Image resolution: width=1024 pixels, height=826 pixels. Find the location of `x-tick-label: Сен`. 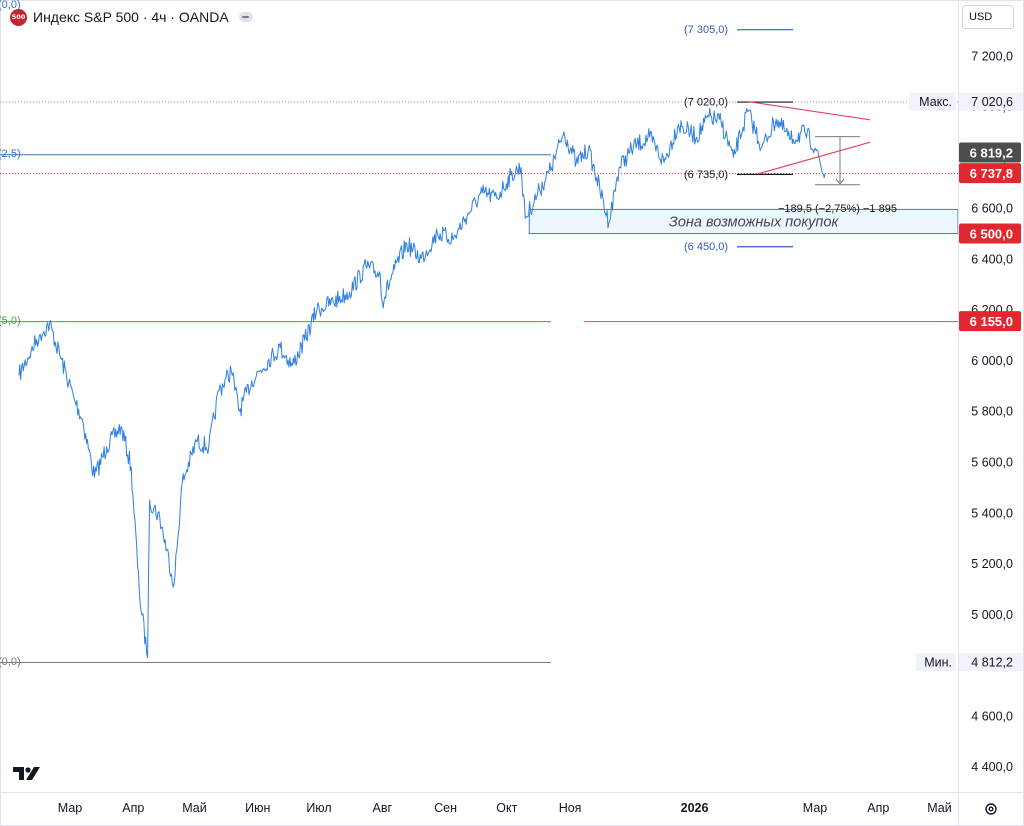

x-tick-label: Сен is located at coordinates (445, 808).